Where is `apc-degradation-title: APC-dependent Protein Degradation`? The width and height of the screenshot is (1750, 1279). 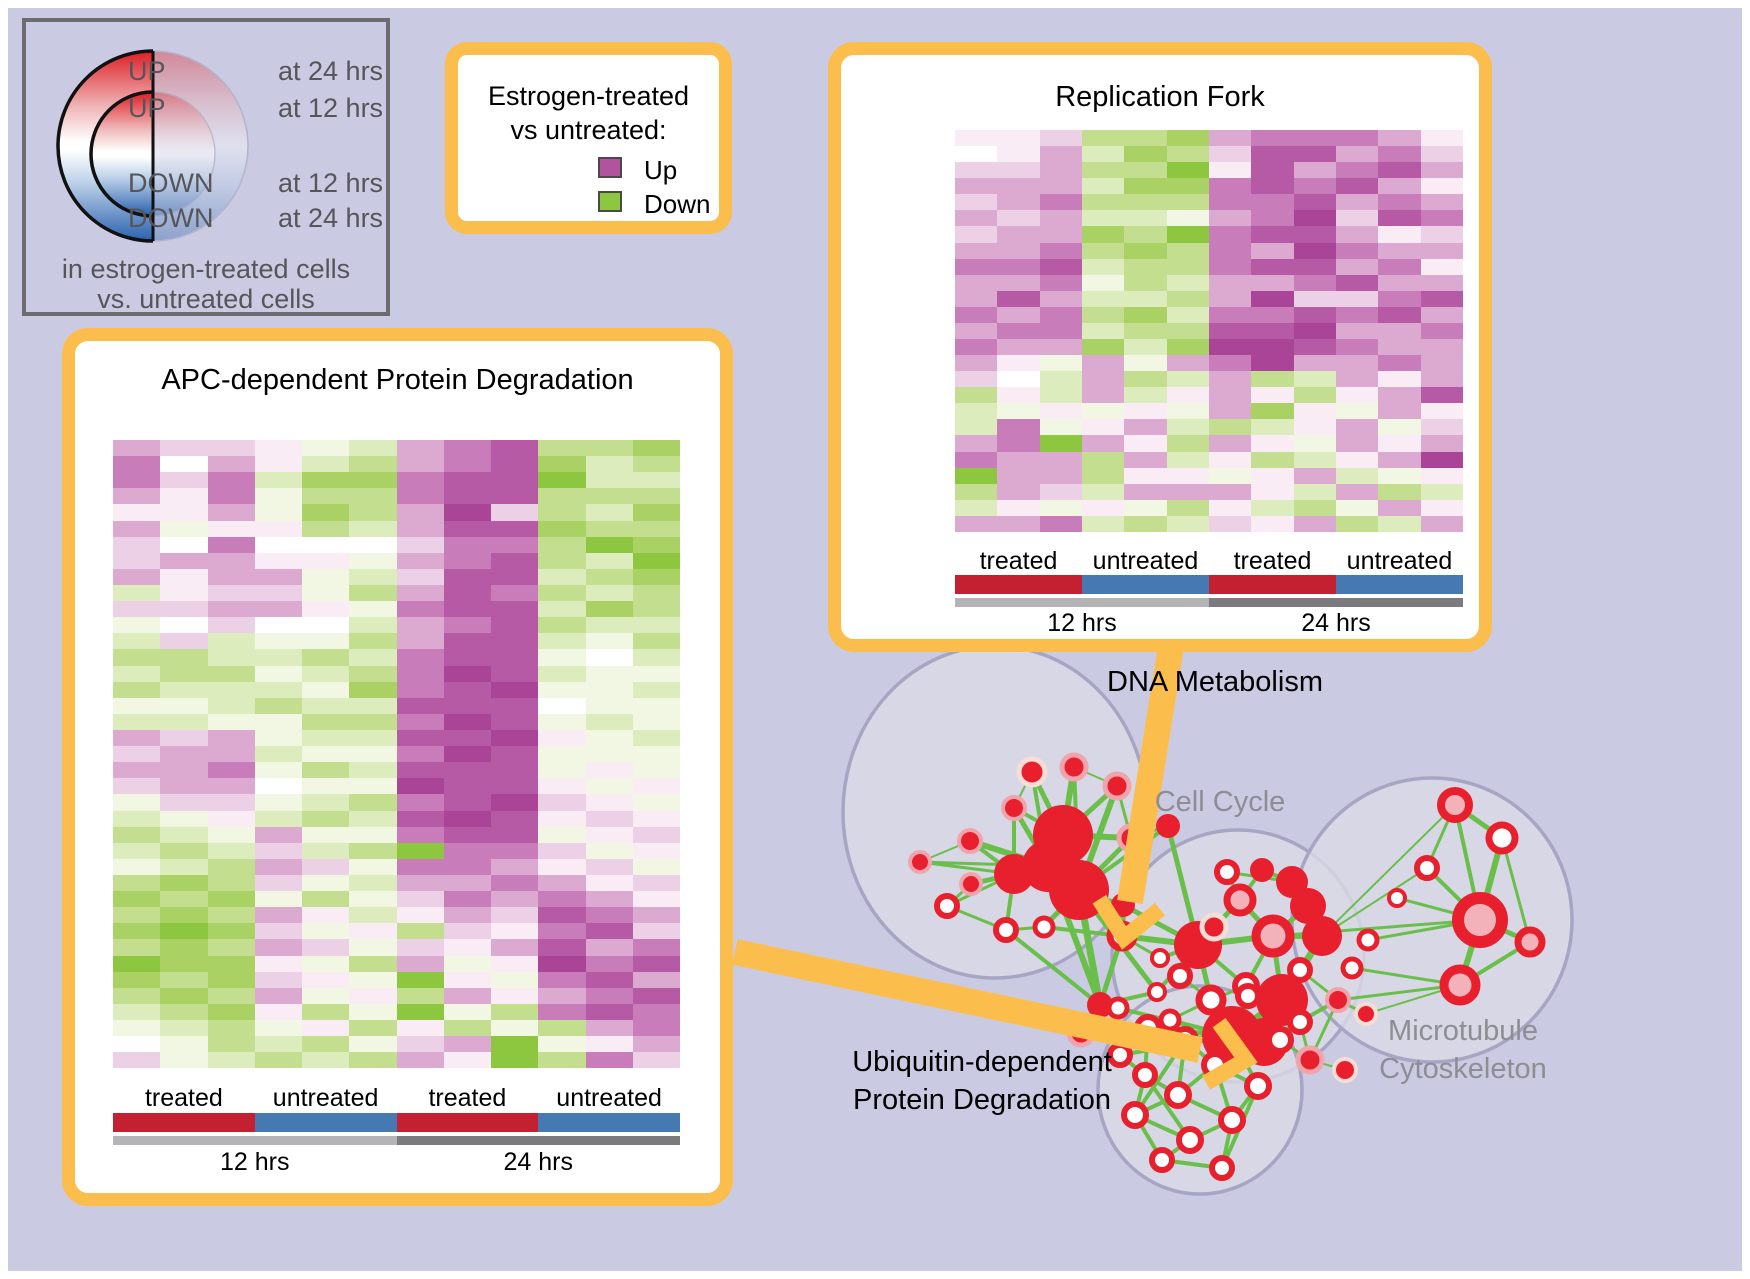 apc-degradation-title: APC-dependent Protein Degradation is located at coordinates (397, 380).